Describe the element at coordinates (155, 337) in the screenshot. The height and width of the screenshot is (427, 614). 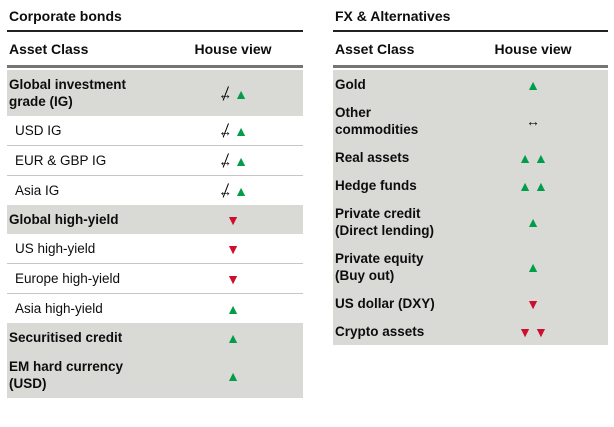
I see `table-row: Securitised credit ▲` at that location.